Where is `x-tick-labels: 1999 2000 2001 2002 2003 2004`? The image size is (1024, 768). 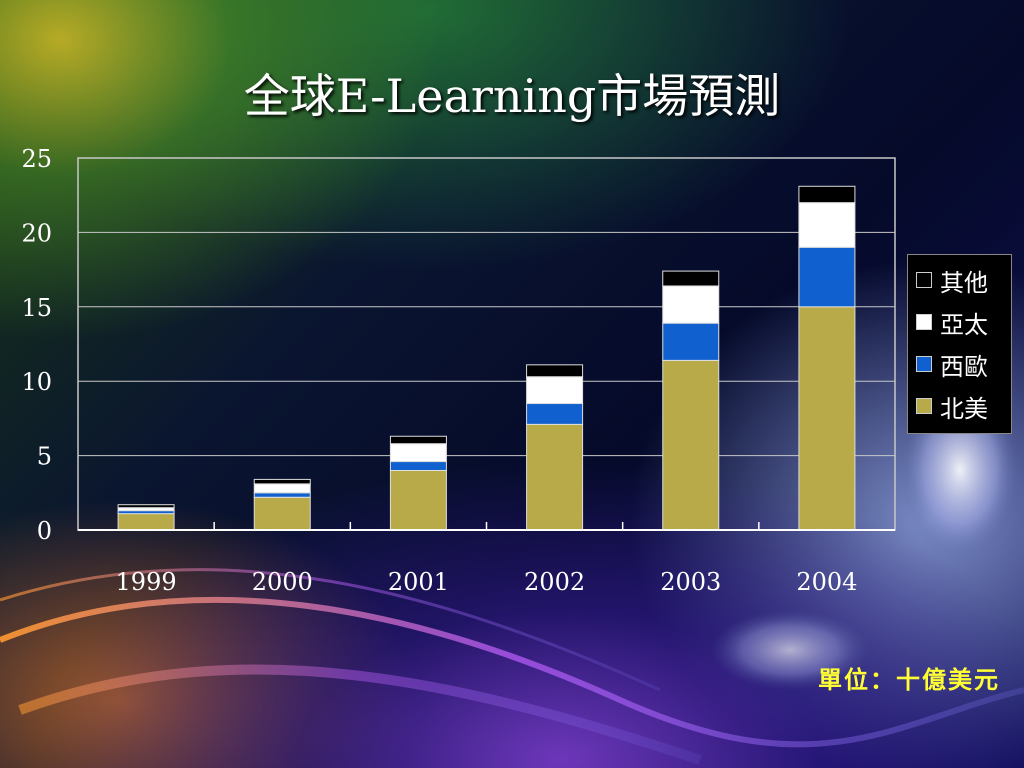
x-tick-labels: 1999 2000 2001 2002 2003 2004 is located at coordinates (487, 582).